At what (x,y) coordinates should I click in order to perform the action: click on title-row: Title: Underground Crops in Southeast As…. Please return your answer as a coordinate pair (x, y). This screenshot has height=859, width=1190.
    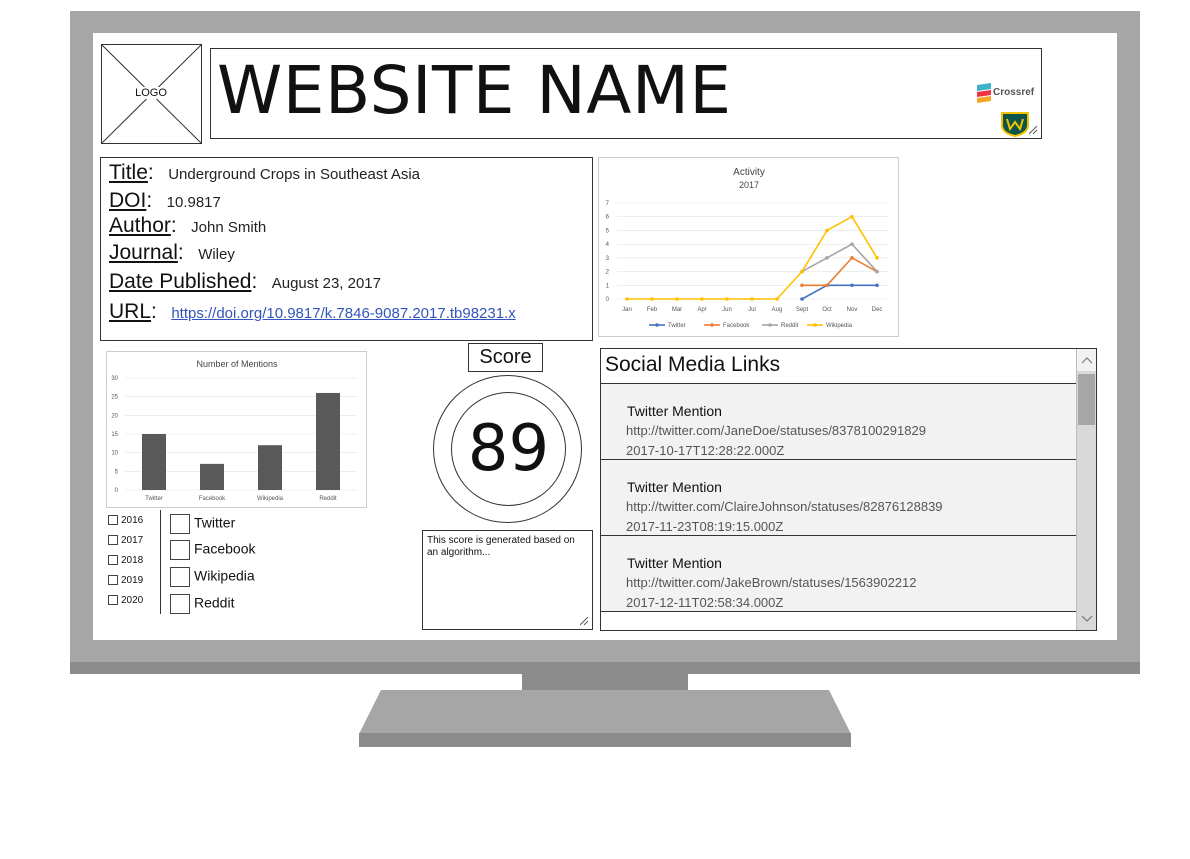
    Looking at the image, I should click on (265, 172).